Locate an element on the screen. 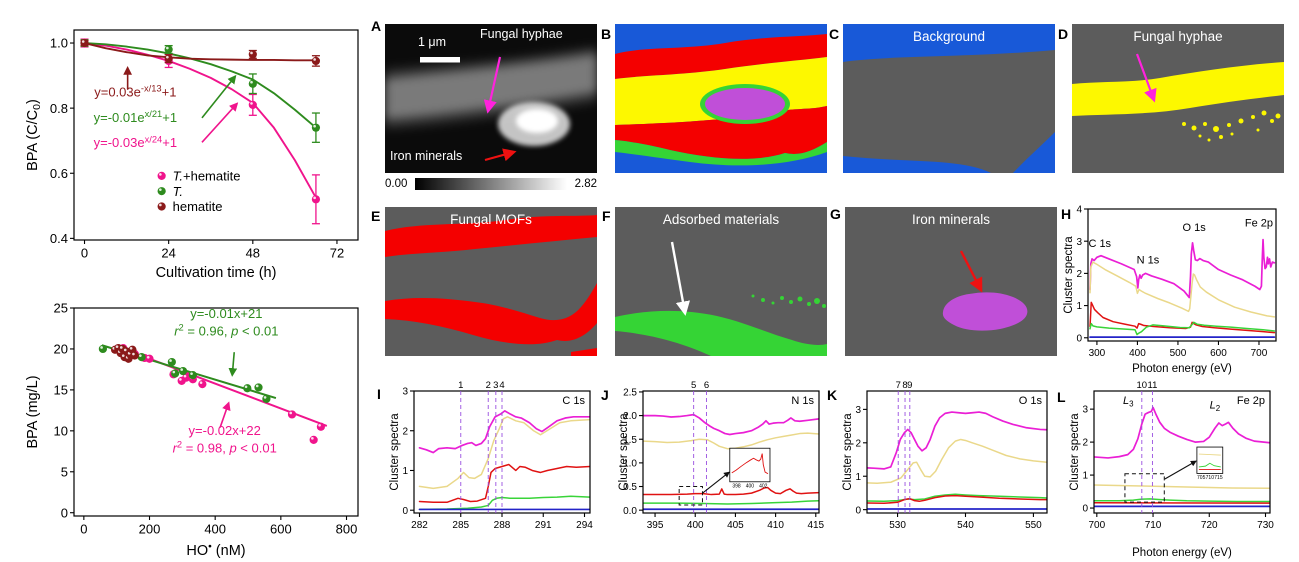 This screenshot has width=1299, height=562. mof-corner is located at coordinates (584, 352).